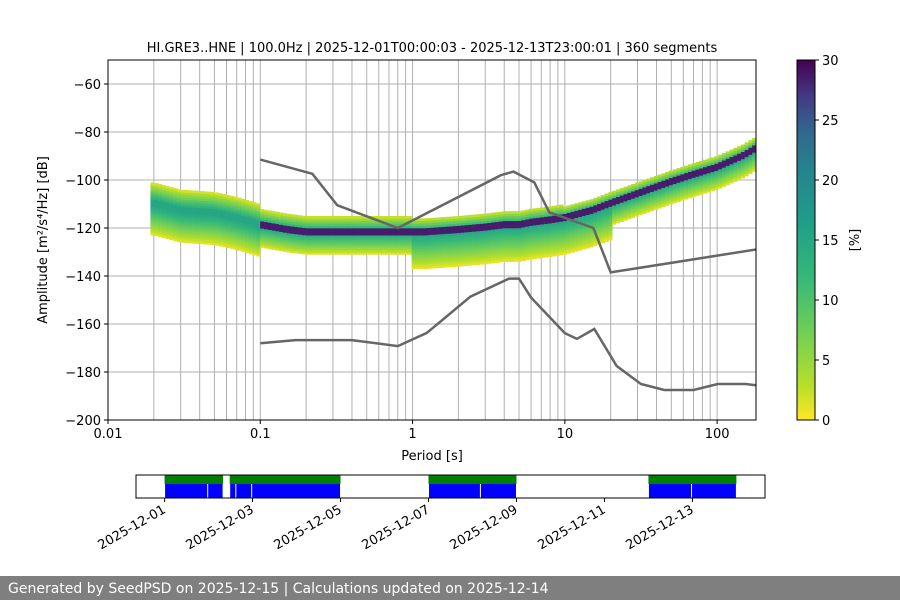  I want to click on y-tick-label: −160, so click(83, 325).